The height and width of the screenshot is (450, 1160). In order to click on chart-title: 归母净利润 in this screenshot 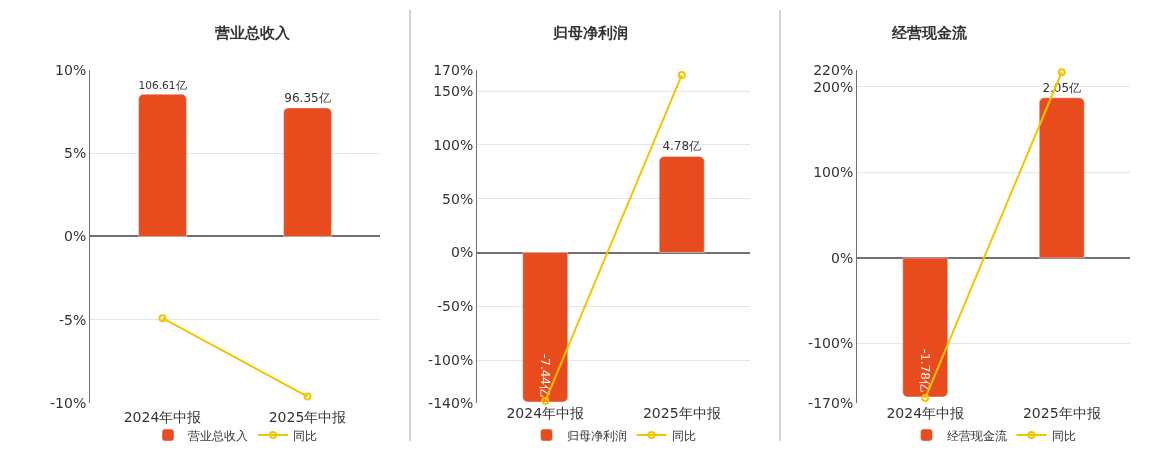, I will do `click(590, 33)`.